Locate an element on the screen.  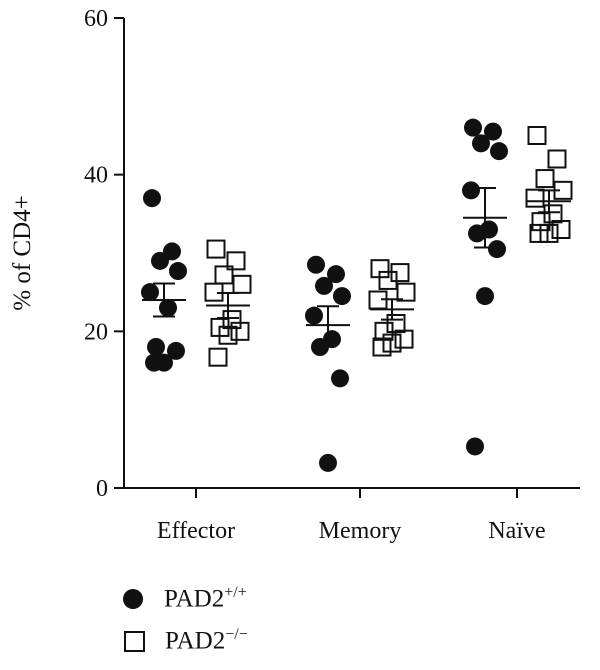
open-square-icon is located at coordinates (134, 641).